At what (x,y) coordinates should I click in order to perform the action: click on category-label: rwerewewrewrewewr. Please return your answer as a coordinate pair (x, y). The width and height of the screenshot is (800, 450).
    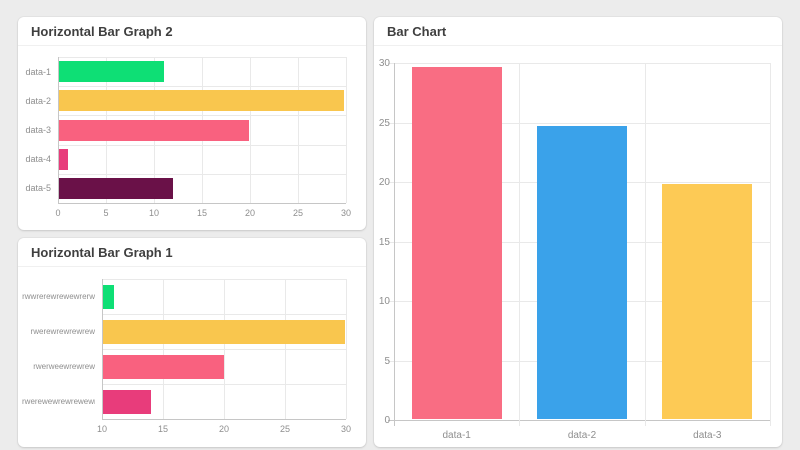
    Looking at the image, I should click on (58, 401).